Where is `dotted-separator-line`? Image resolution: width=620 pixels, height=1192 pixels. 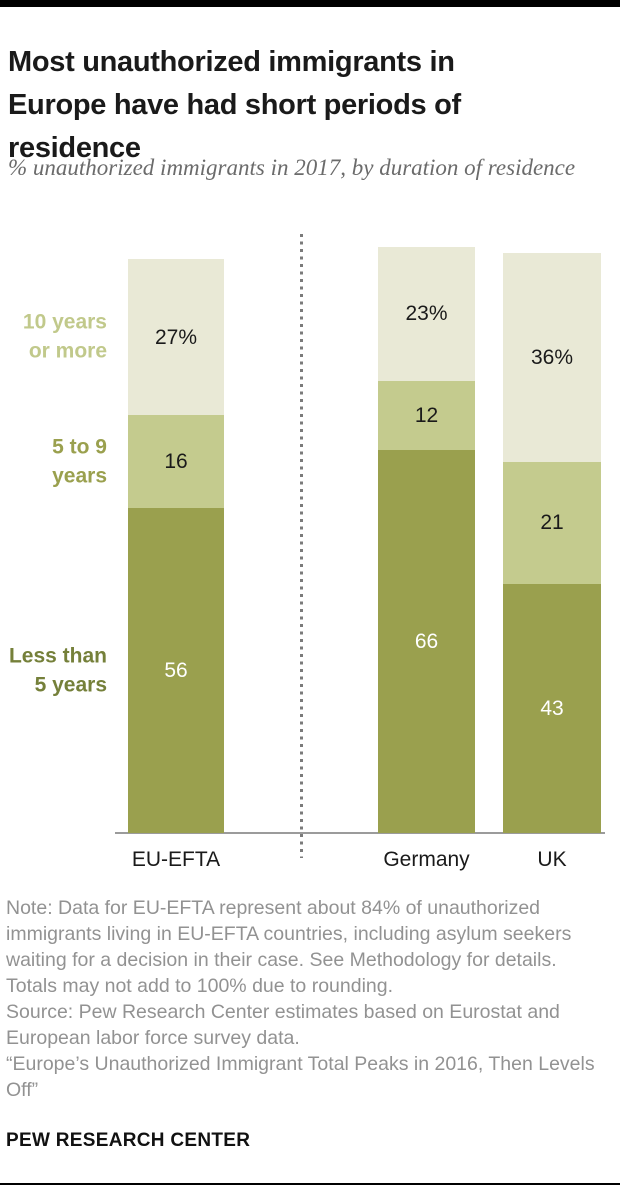 dotted-separator-line is located at coordinates (301, 546).